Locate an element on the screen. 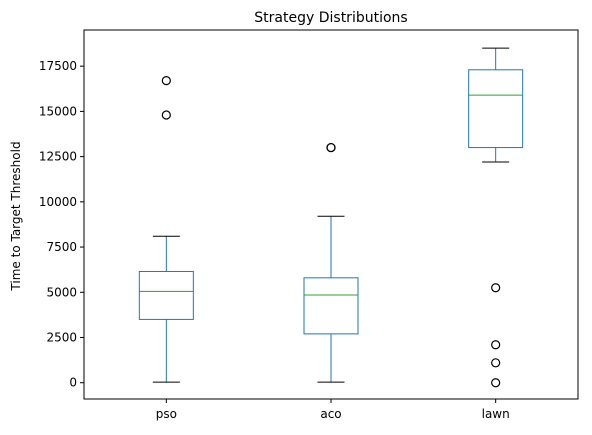  y-tick-label: 0 is located at coordinates (73, 383).